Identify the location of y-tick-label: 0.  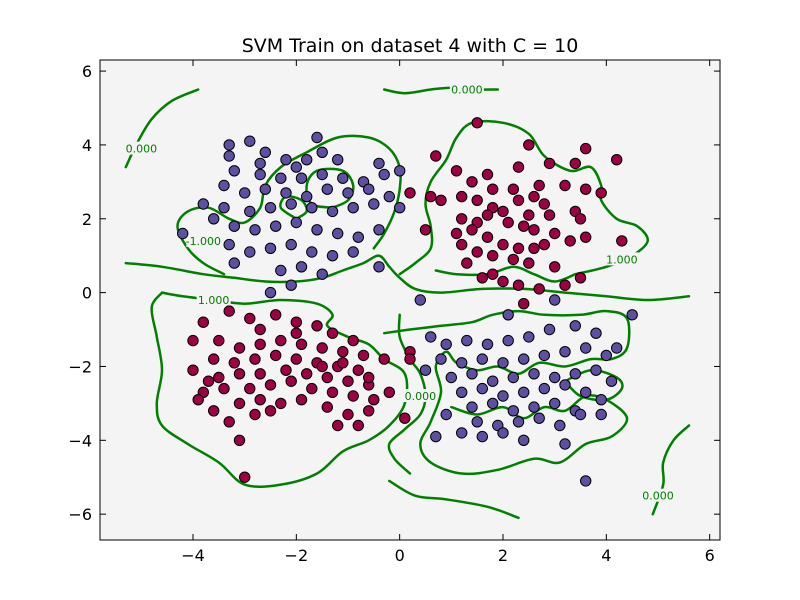
(87, 293).